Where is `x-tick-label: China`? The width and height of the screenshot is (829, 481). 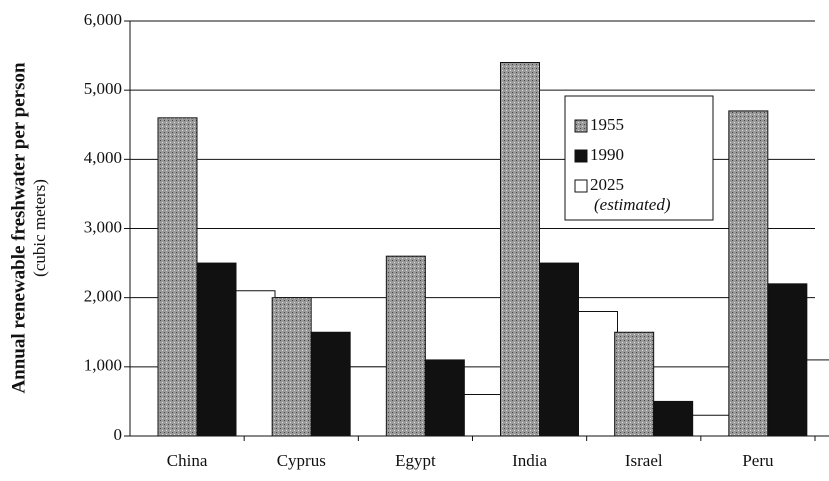 x-tick-label: China is located at coordinates (187, 460).